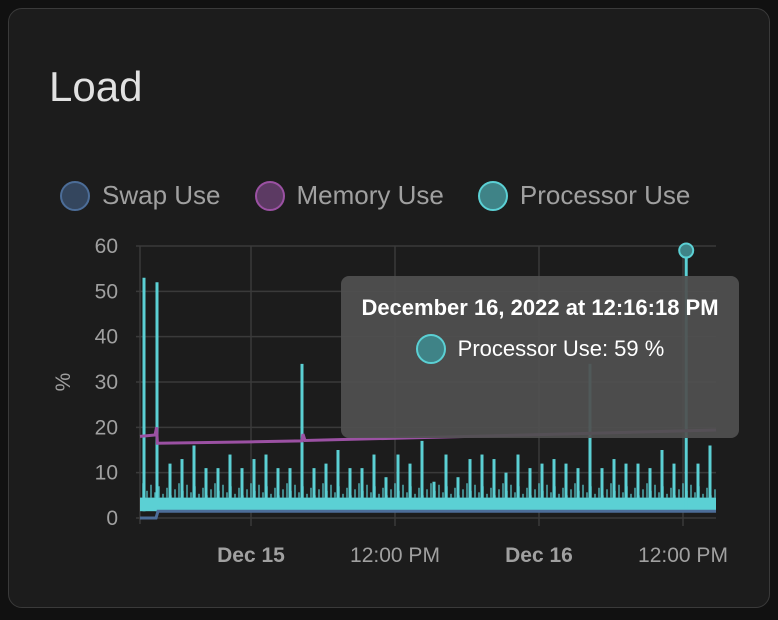  Describe the element at coordinates (540, 307) in the screenshot. I see `tooltip-title: December 16, 2022 at 12:16:18 PM` at that location.